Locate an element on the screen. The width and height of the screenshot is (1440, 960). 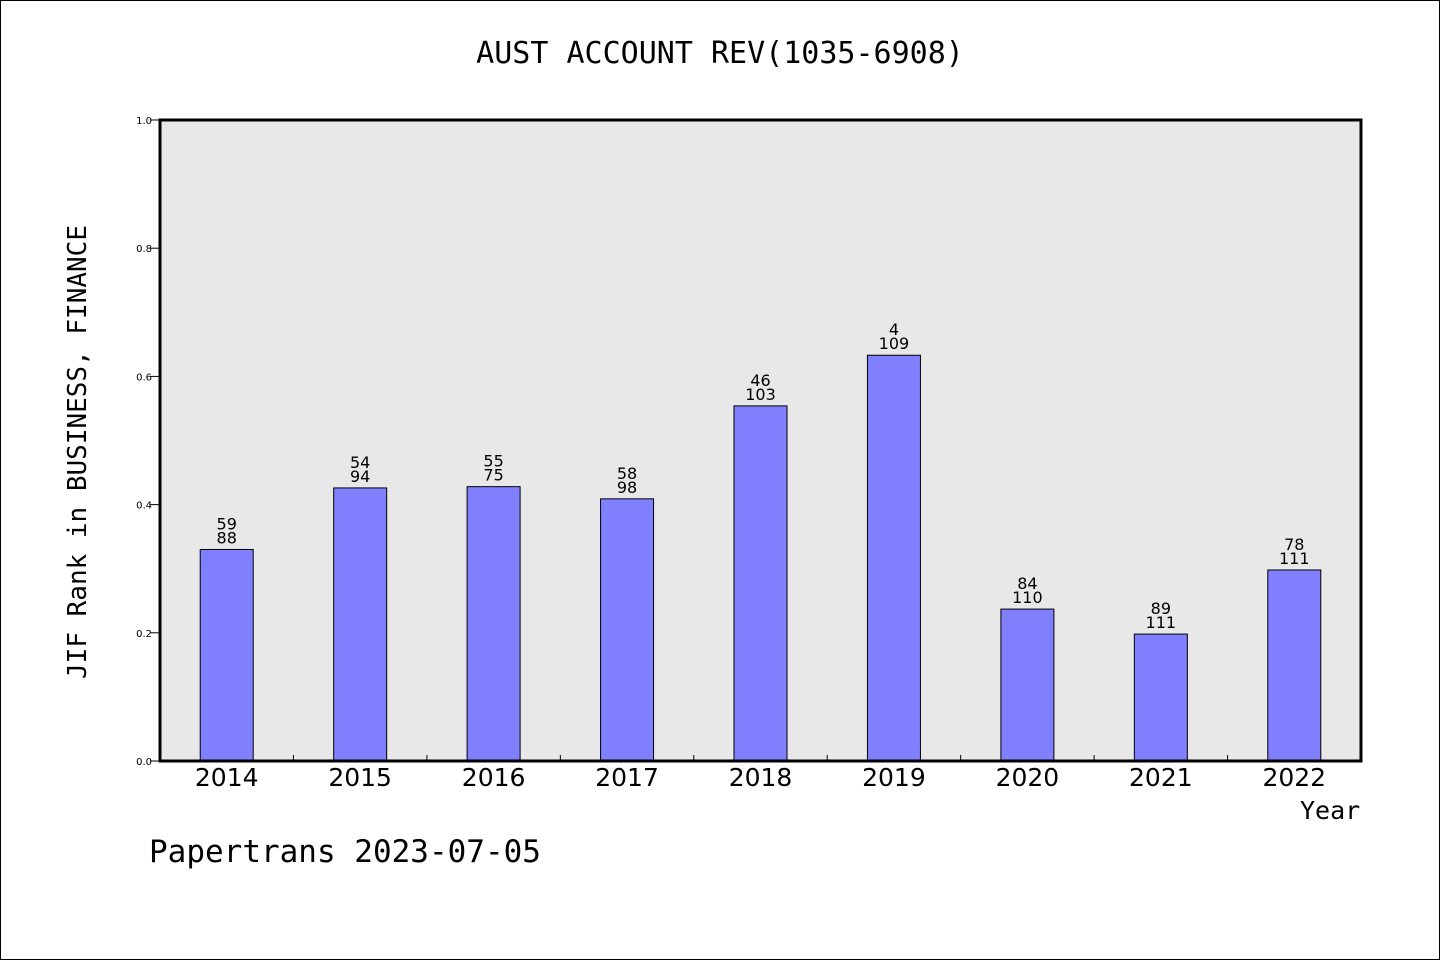
y-tick-label: 0.6 is located at coordinates (144, 377).